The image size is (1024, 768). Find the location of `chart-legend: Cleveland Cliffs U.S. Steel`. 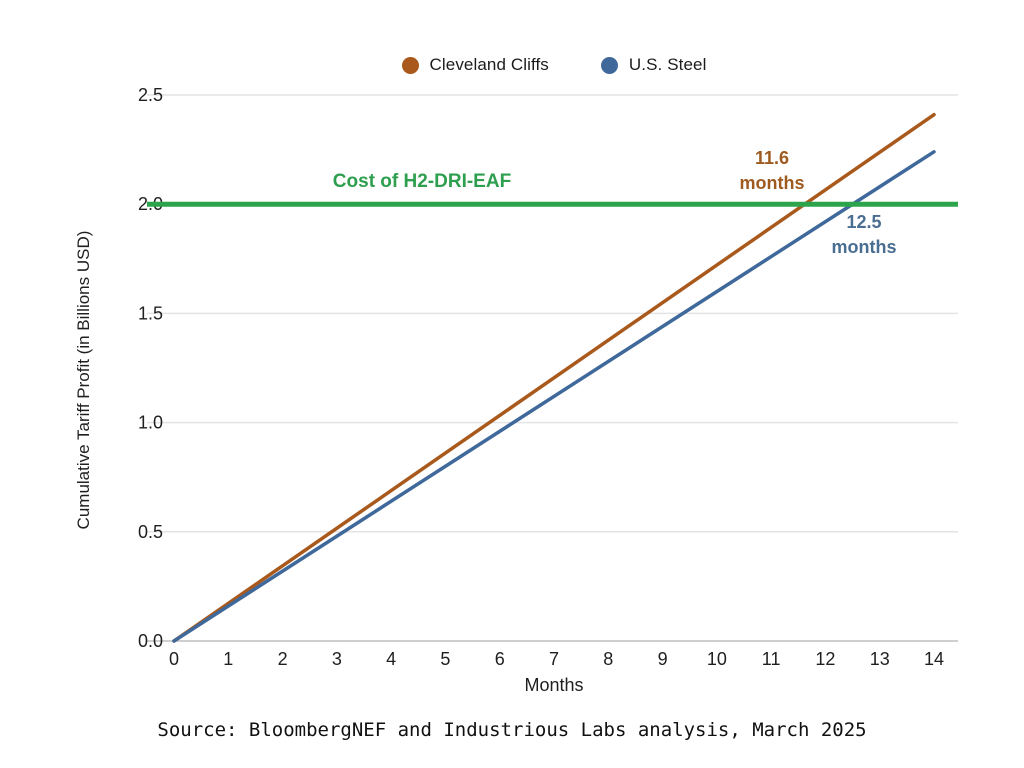

chart-legend: Cleveland Cliffs U.S. Steel is located at coordinates (554, 65).